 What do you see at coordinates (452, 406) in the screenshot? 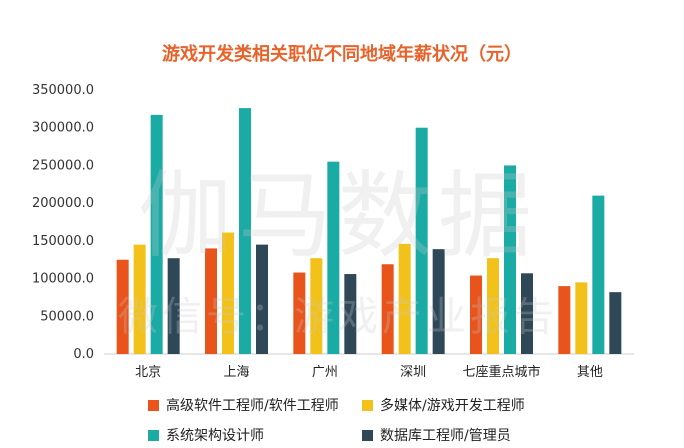
I see `legend-label: 多媒体/游戏开发工程师` at bounding box center [452, 406].